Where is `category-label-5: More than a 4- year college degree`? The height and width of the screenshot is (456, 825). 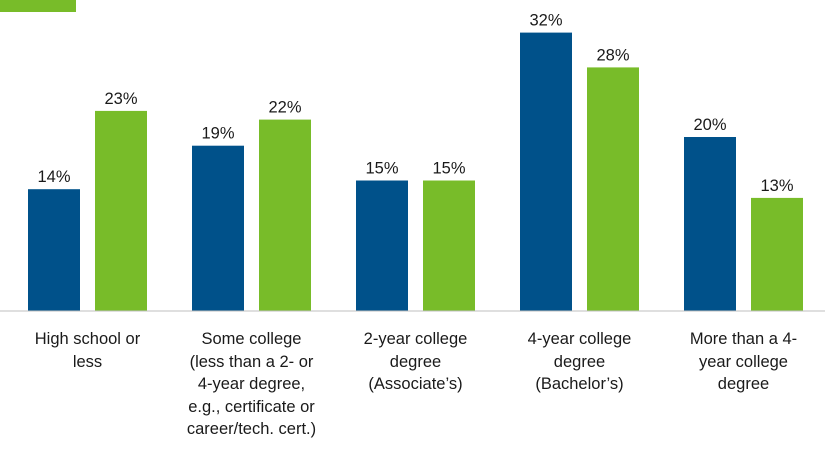
category-label-5: More than a 4- year college degree is located at coordinates (743, 361).